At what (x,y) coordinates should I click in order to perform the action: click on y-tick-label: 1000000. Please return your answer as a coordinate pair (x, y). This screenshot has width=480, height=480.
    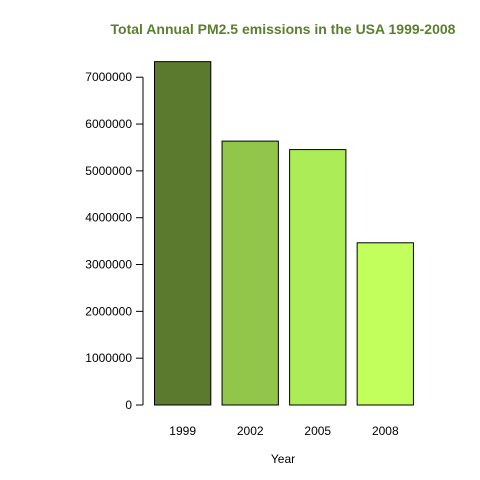
    Looking at the image, I should click on (108, 358).